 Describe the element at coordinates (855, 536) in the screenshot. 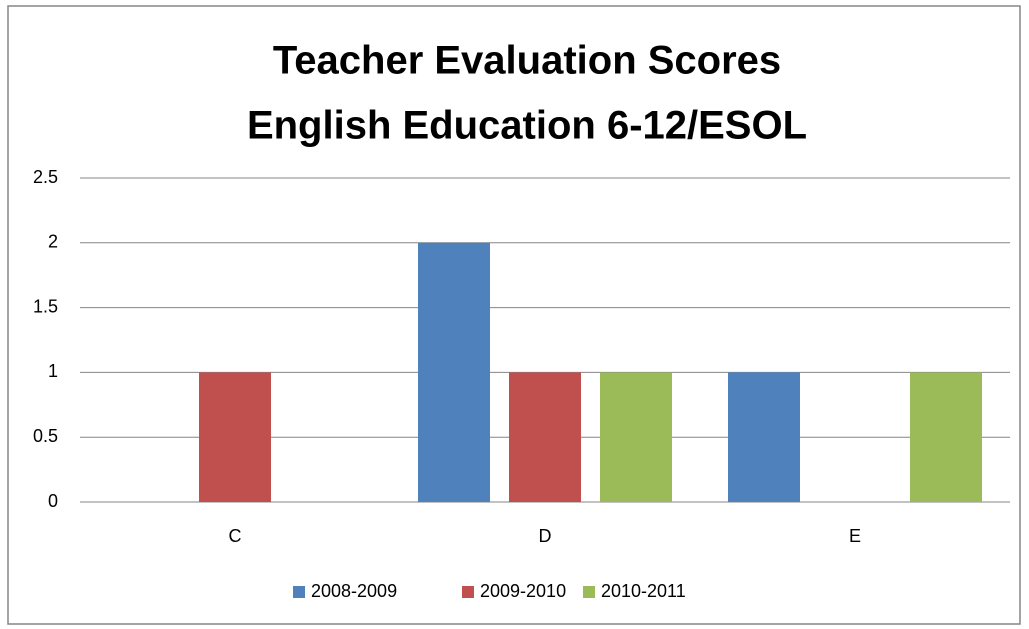

I see `x-tick-label: E` at that location.